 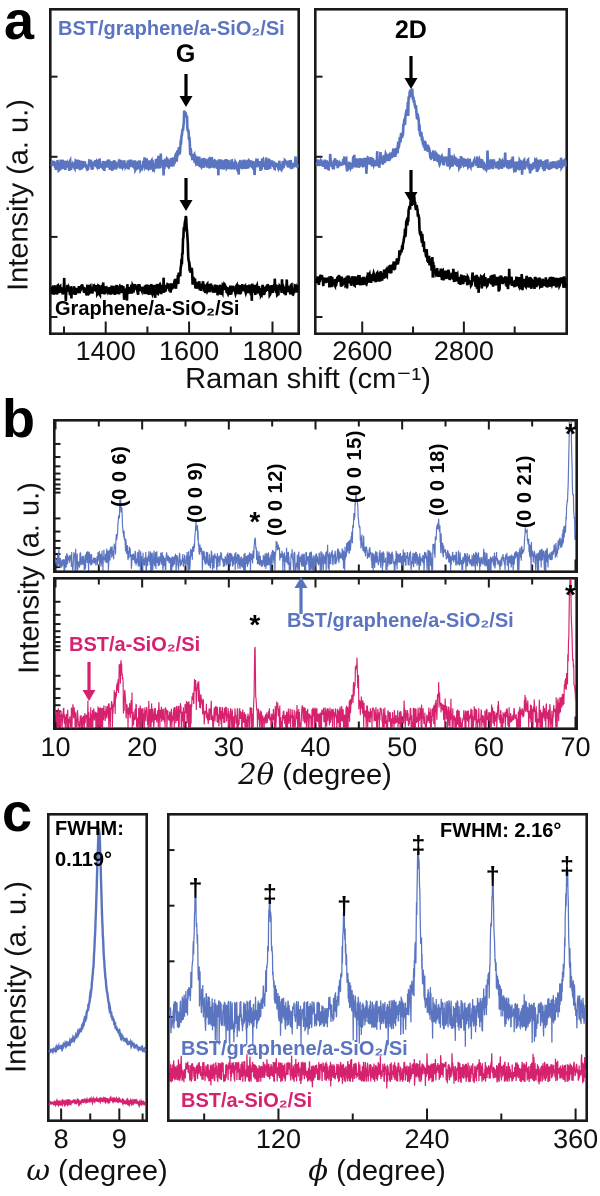 I want to click on arrow-bst-label-to-trace, so click(x=89, y=681).